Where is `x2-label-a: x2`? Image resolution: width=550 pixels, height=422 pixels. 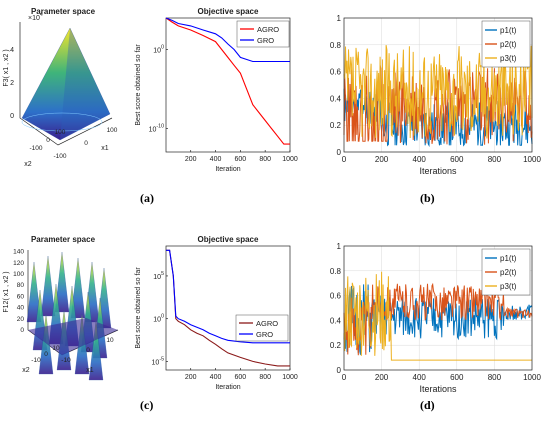
x2-label-a: x2 is located at coordinates (28, 164).